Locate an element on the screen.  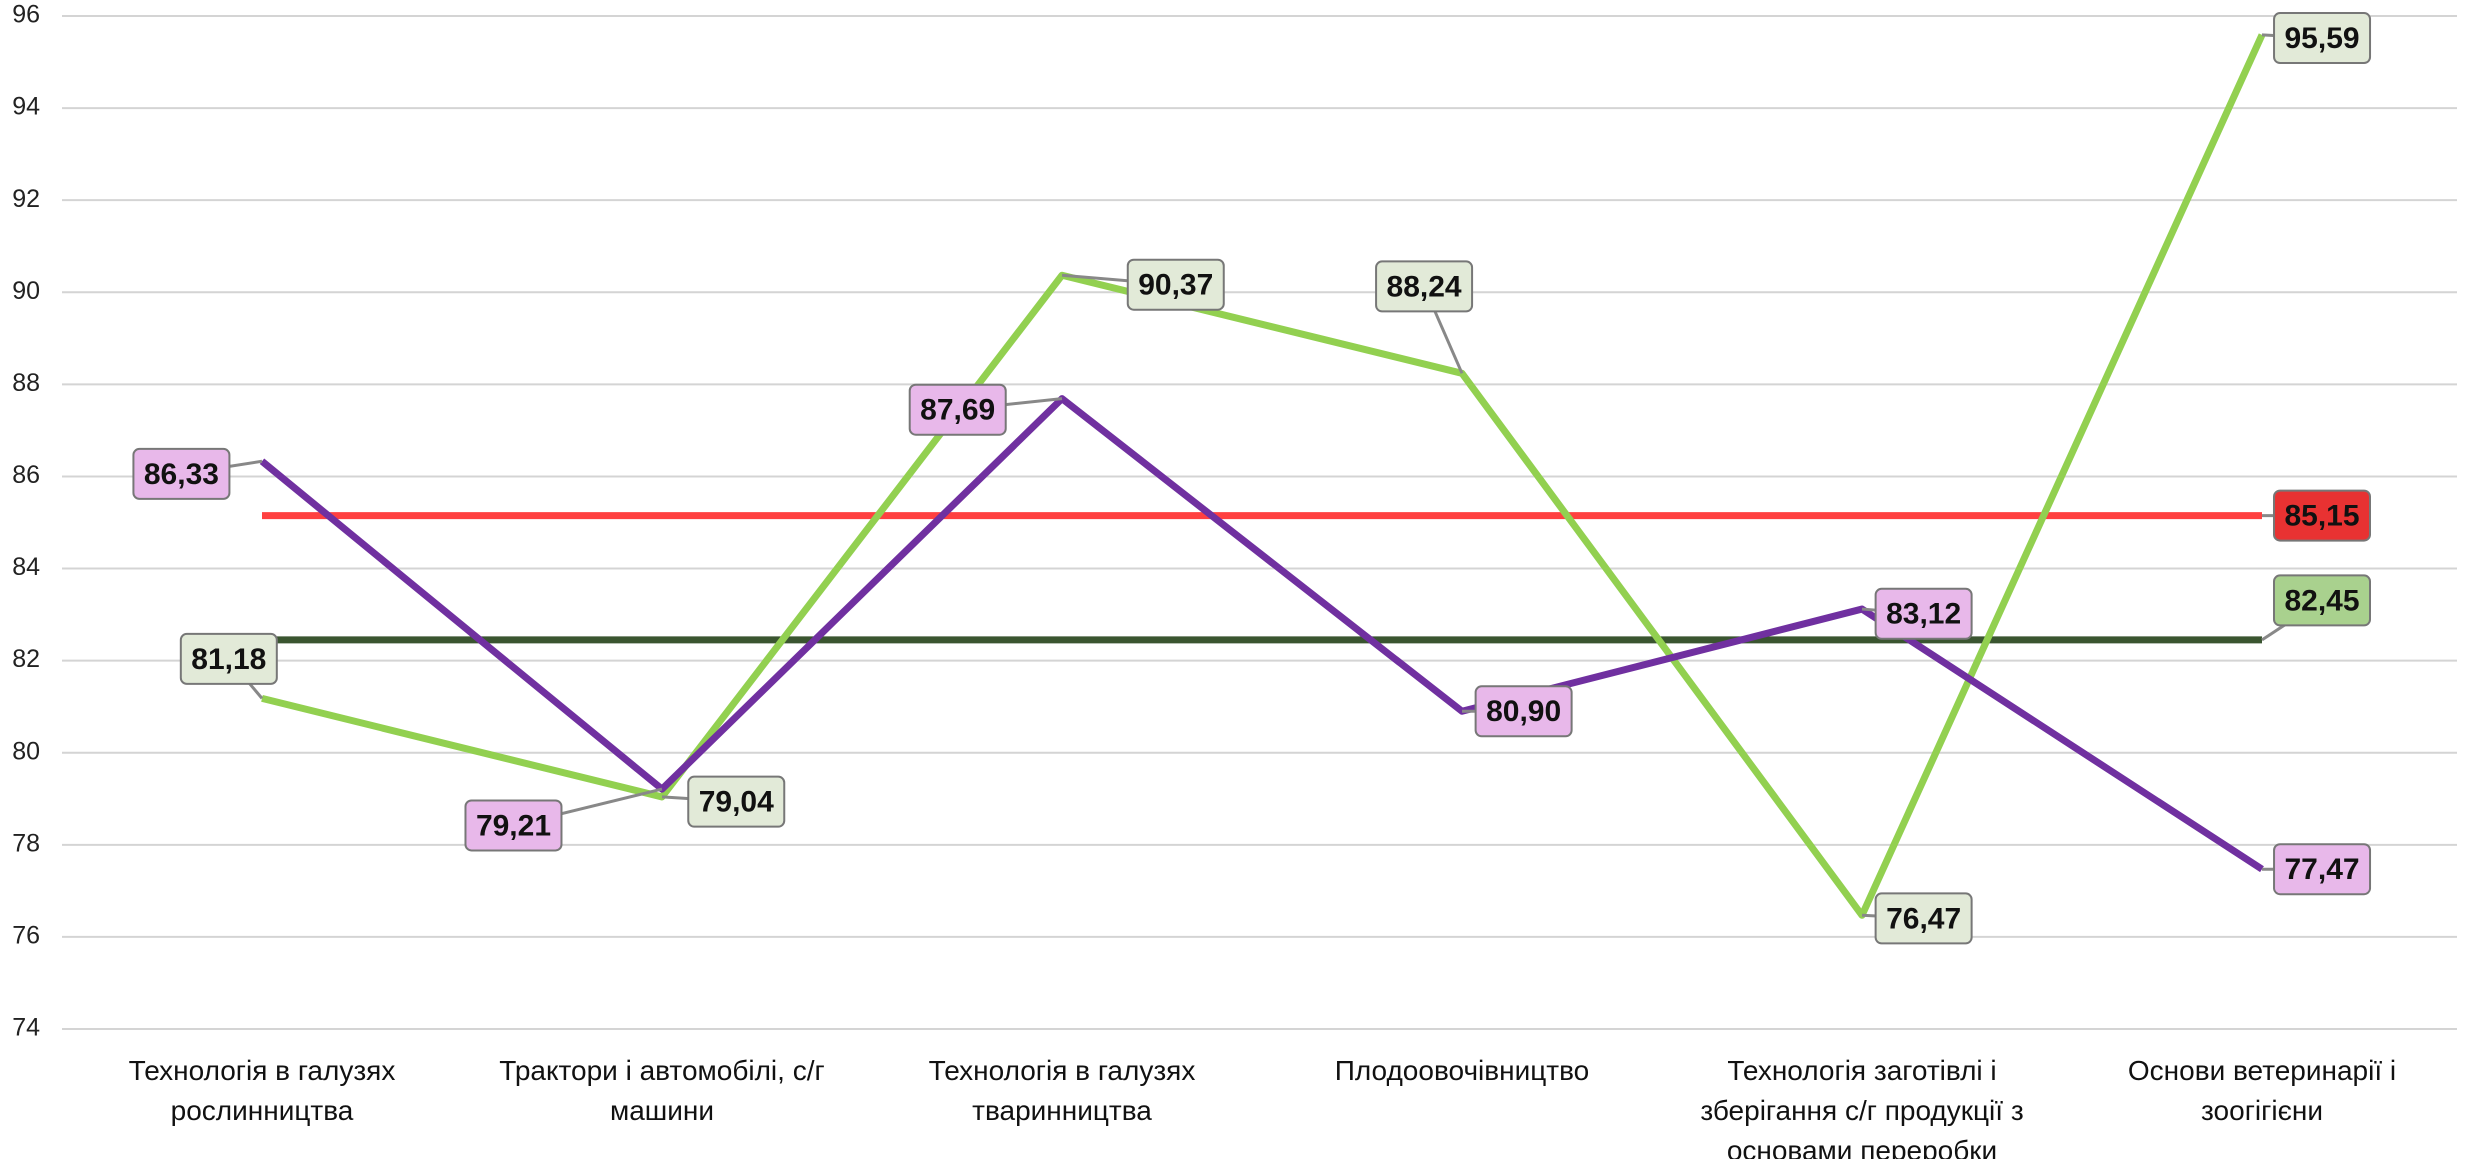
data-label: 79,04 is located at coordinates (736, 802).